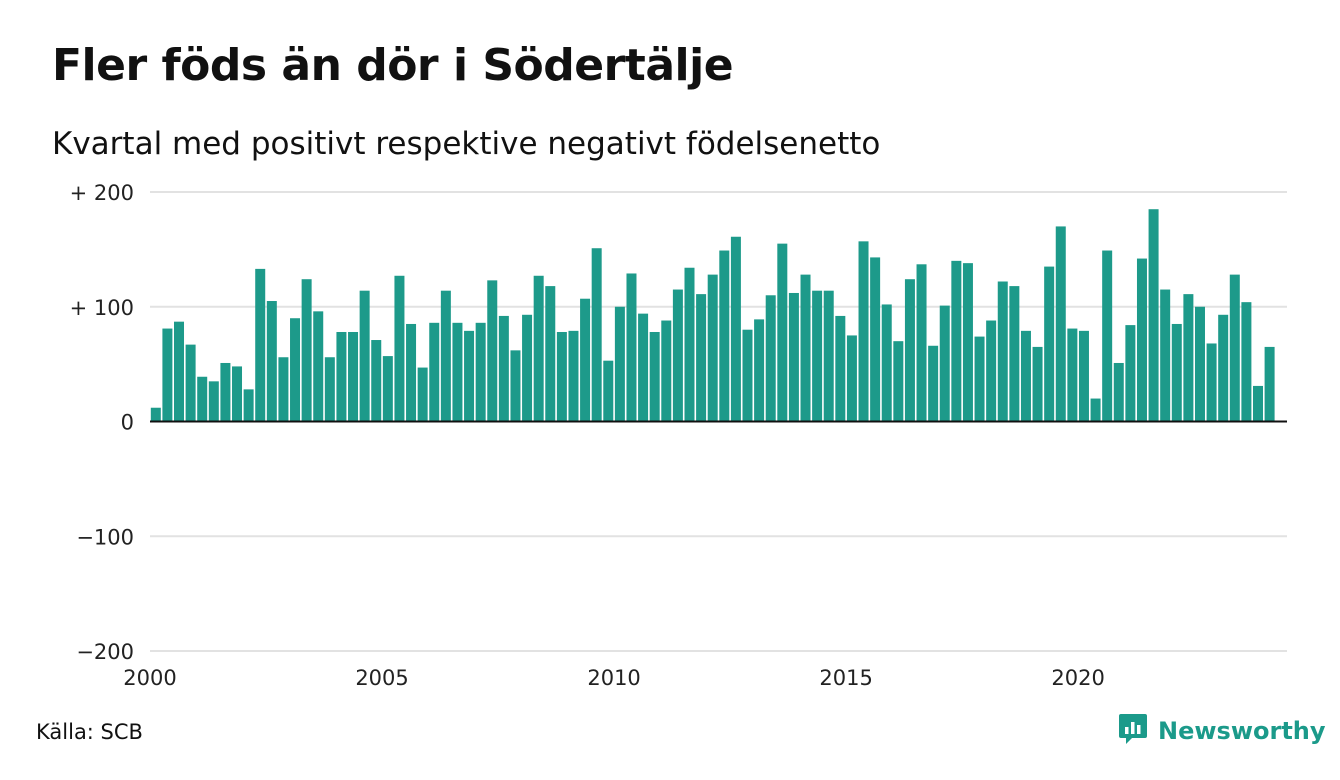 Image resolution: width=1340 pixels, height=780 pixels. Describe the element at coordinates (1014, 354) in the screenshot. I see `bar-2018-Q3` at that location.